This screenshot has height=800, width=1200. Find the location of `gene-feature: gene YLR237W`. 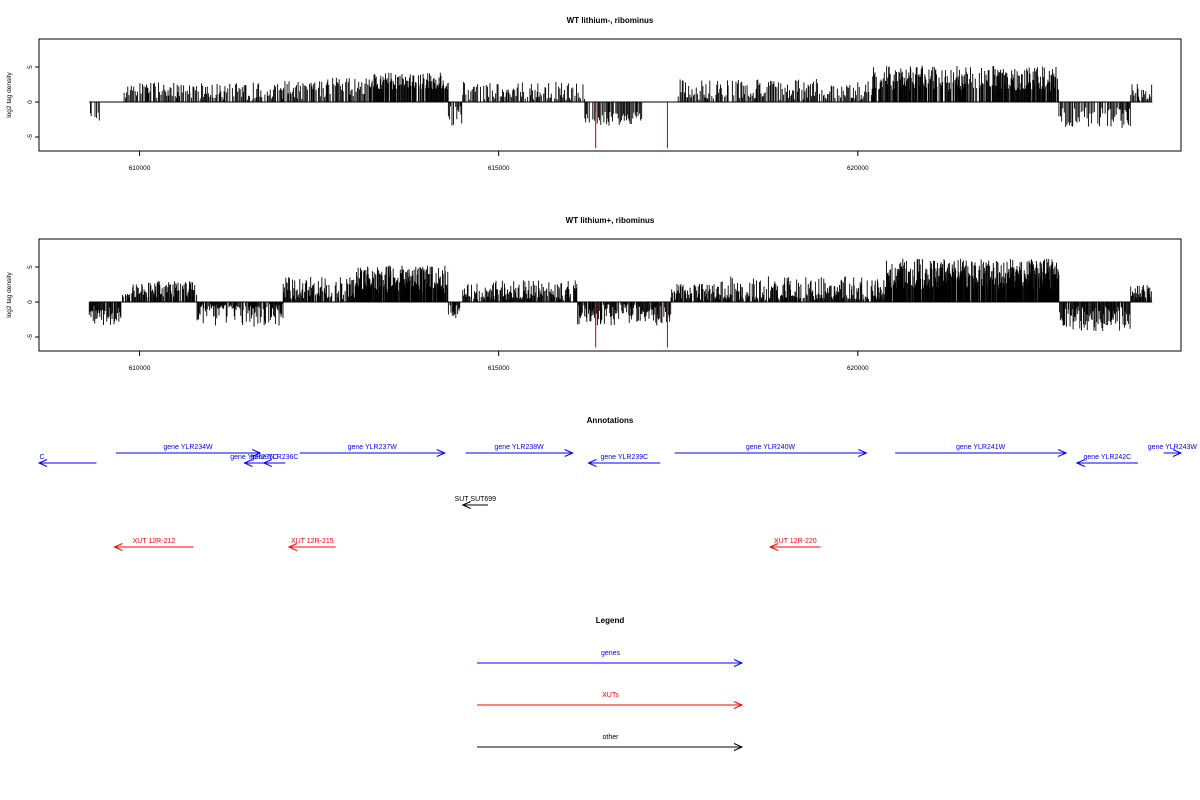

gene-feature: gene YLR237W is located at coordinates (373, 450).